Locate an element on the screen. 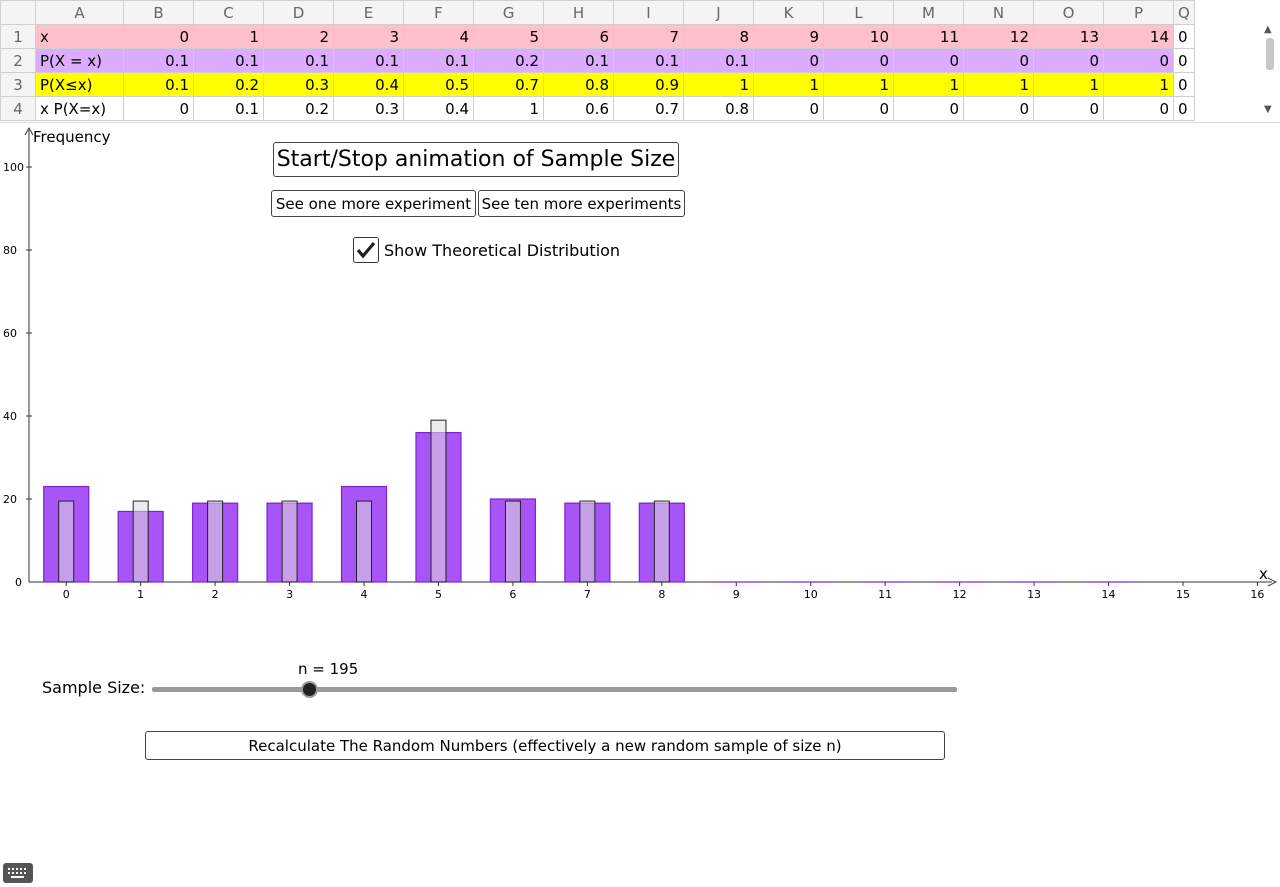 The image size is (1280, 887). cell: 6 is located at coordinates (578, 36).